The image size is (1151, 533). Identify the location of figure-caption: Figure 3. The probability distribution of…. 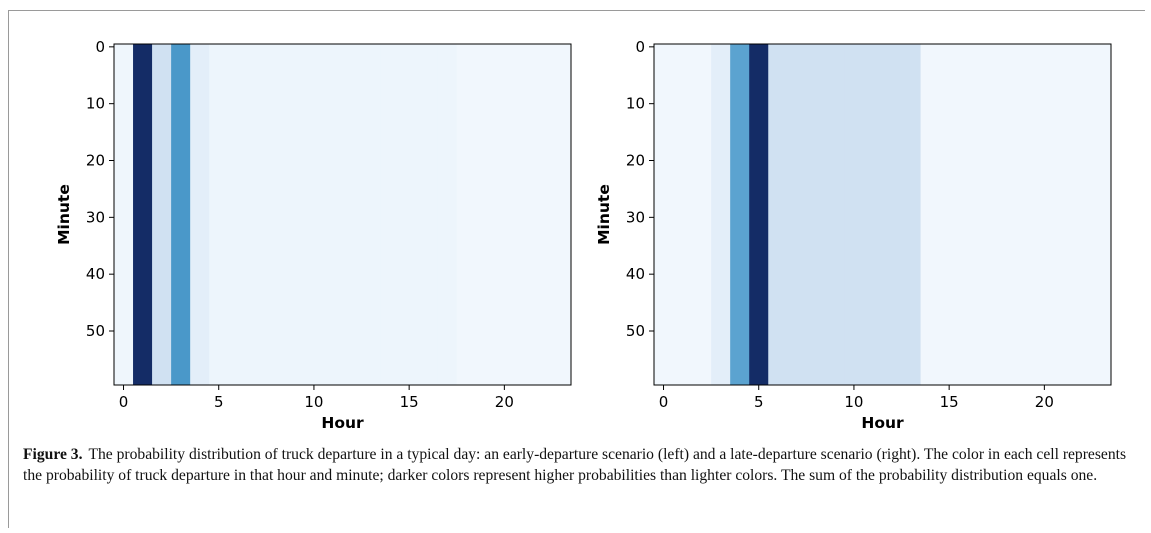
(578, 465).